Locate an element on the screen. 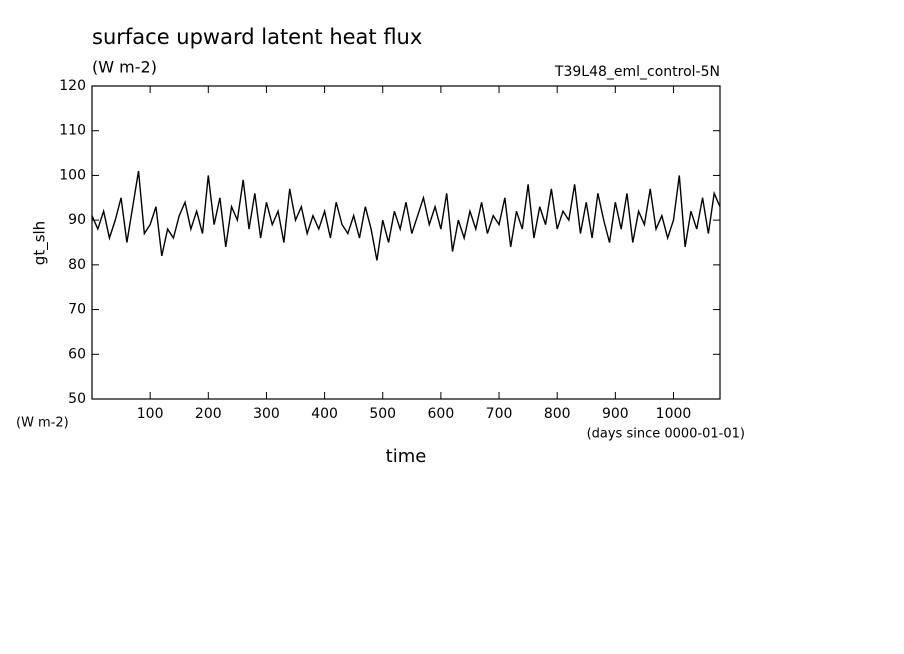 The height and width of the screenshot is (654, 904). x-tick-label: 700 is located at coordinates (499, 414).